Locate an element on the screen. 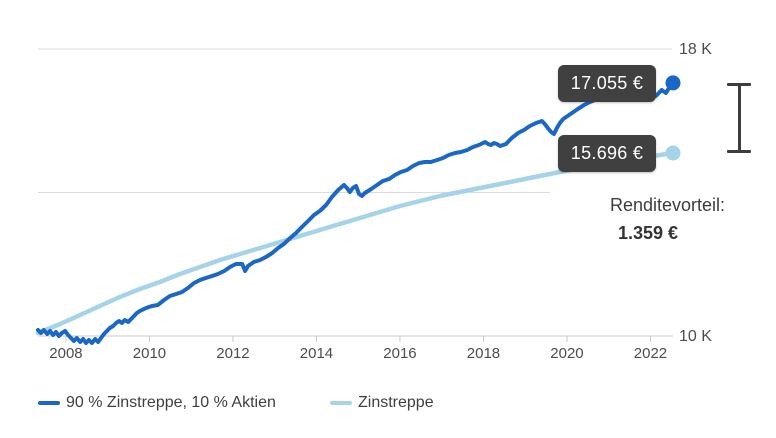 This screenshot has width=776, height=438. legend-swatch-portfolio is located at coordinates (49, 403).